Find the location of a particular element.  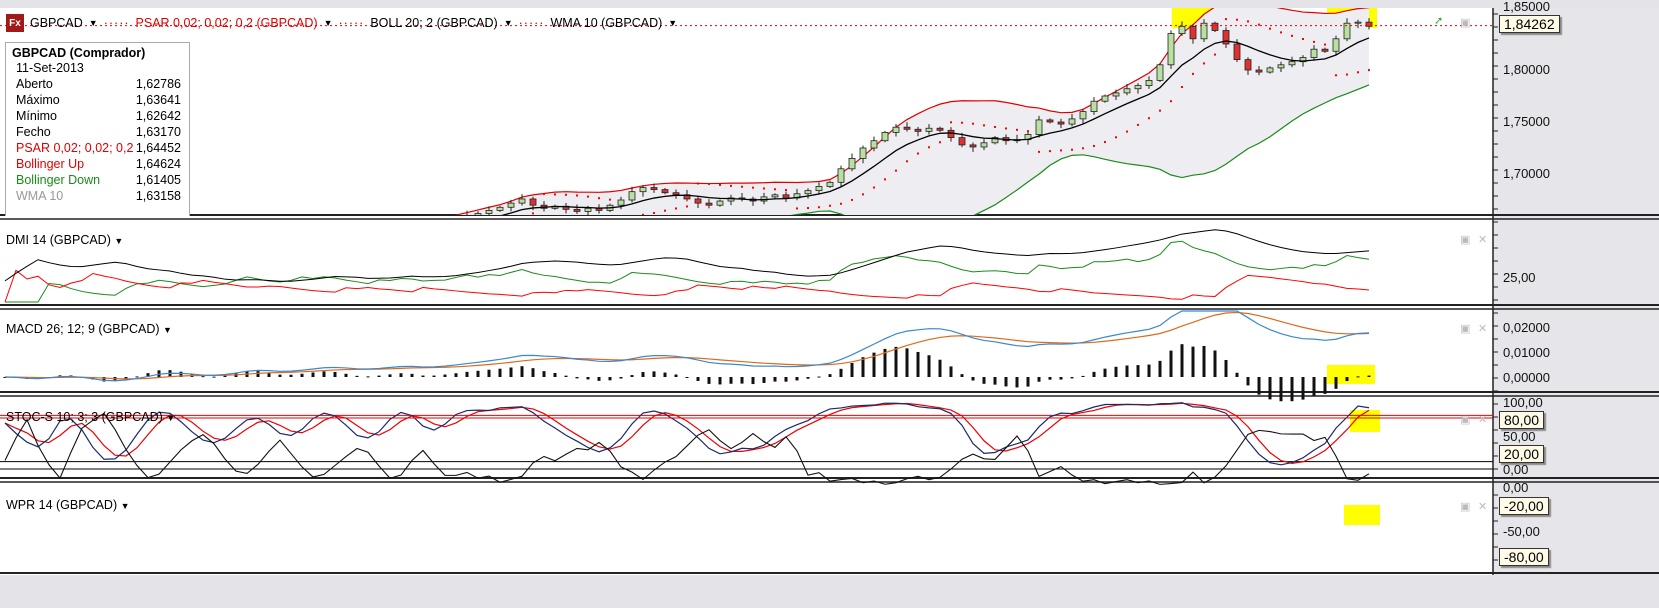

macd-tick: 0,02000 is located at coordinates (1526, 327).